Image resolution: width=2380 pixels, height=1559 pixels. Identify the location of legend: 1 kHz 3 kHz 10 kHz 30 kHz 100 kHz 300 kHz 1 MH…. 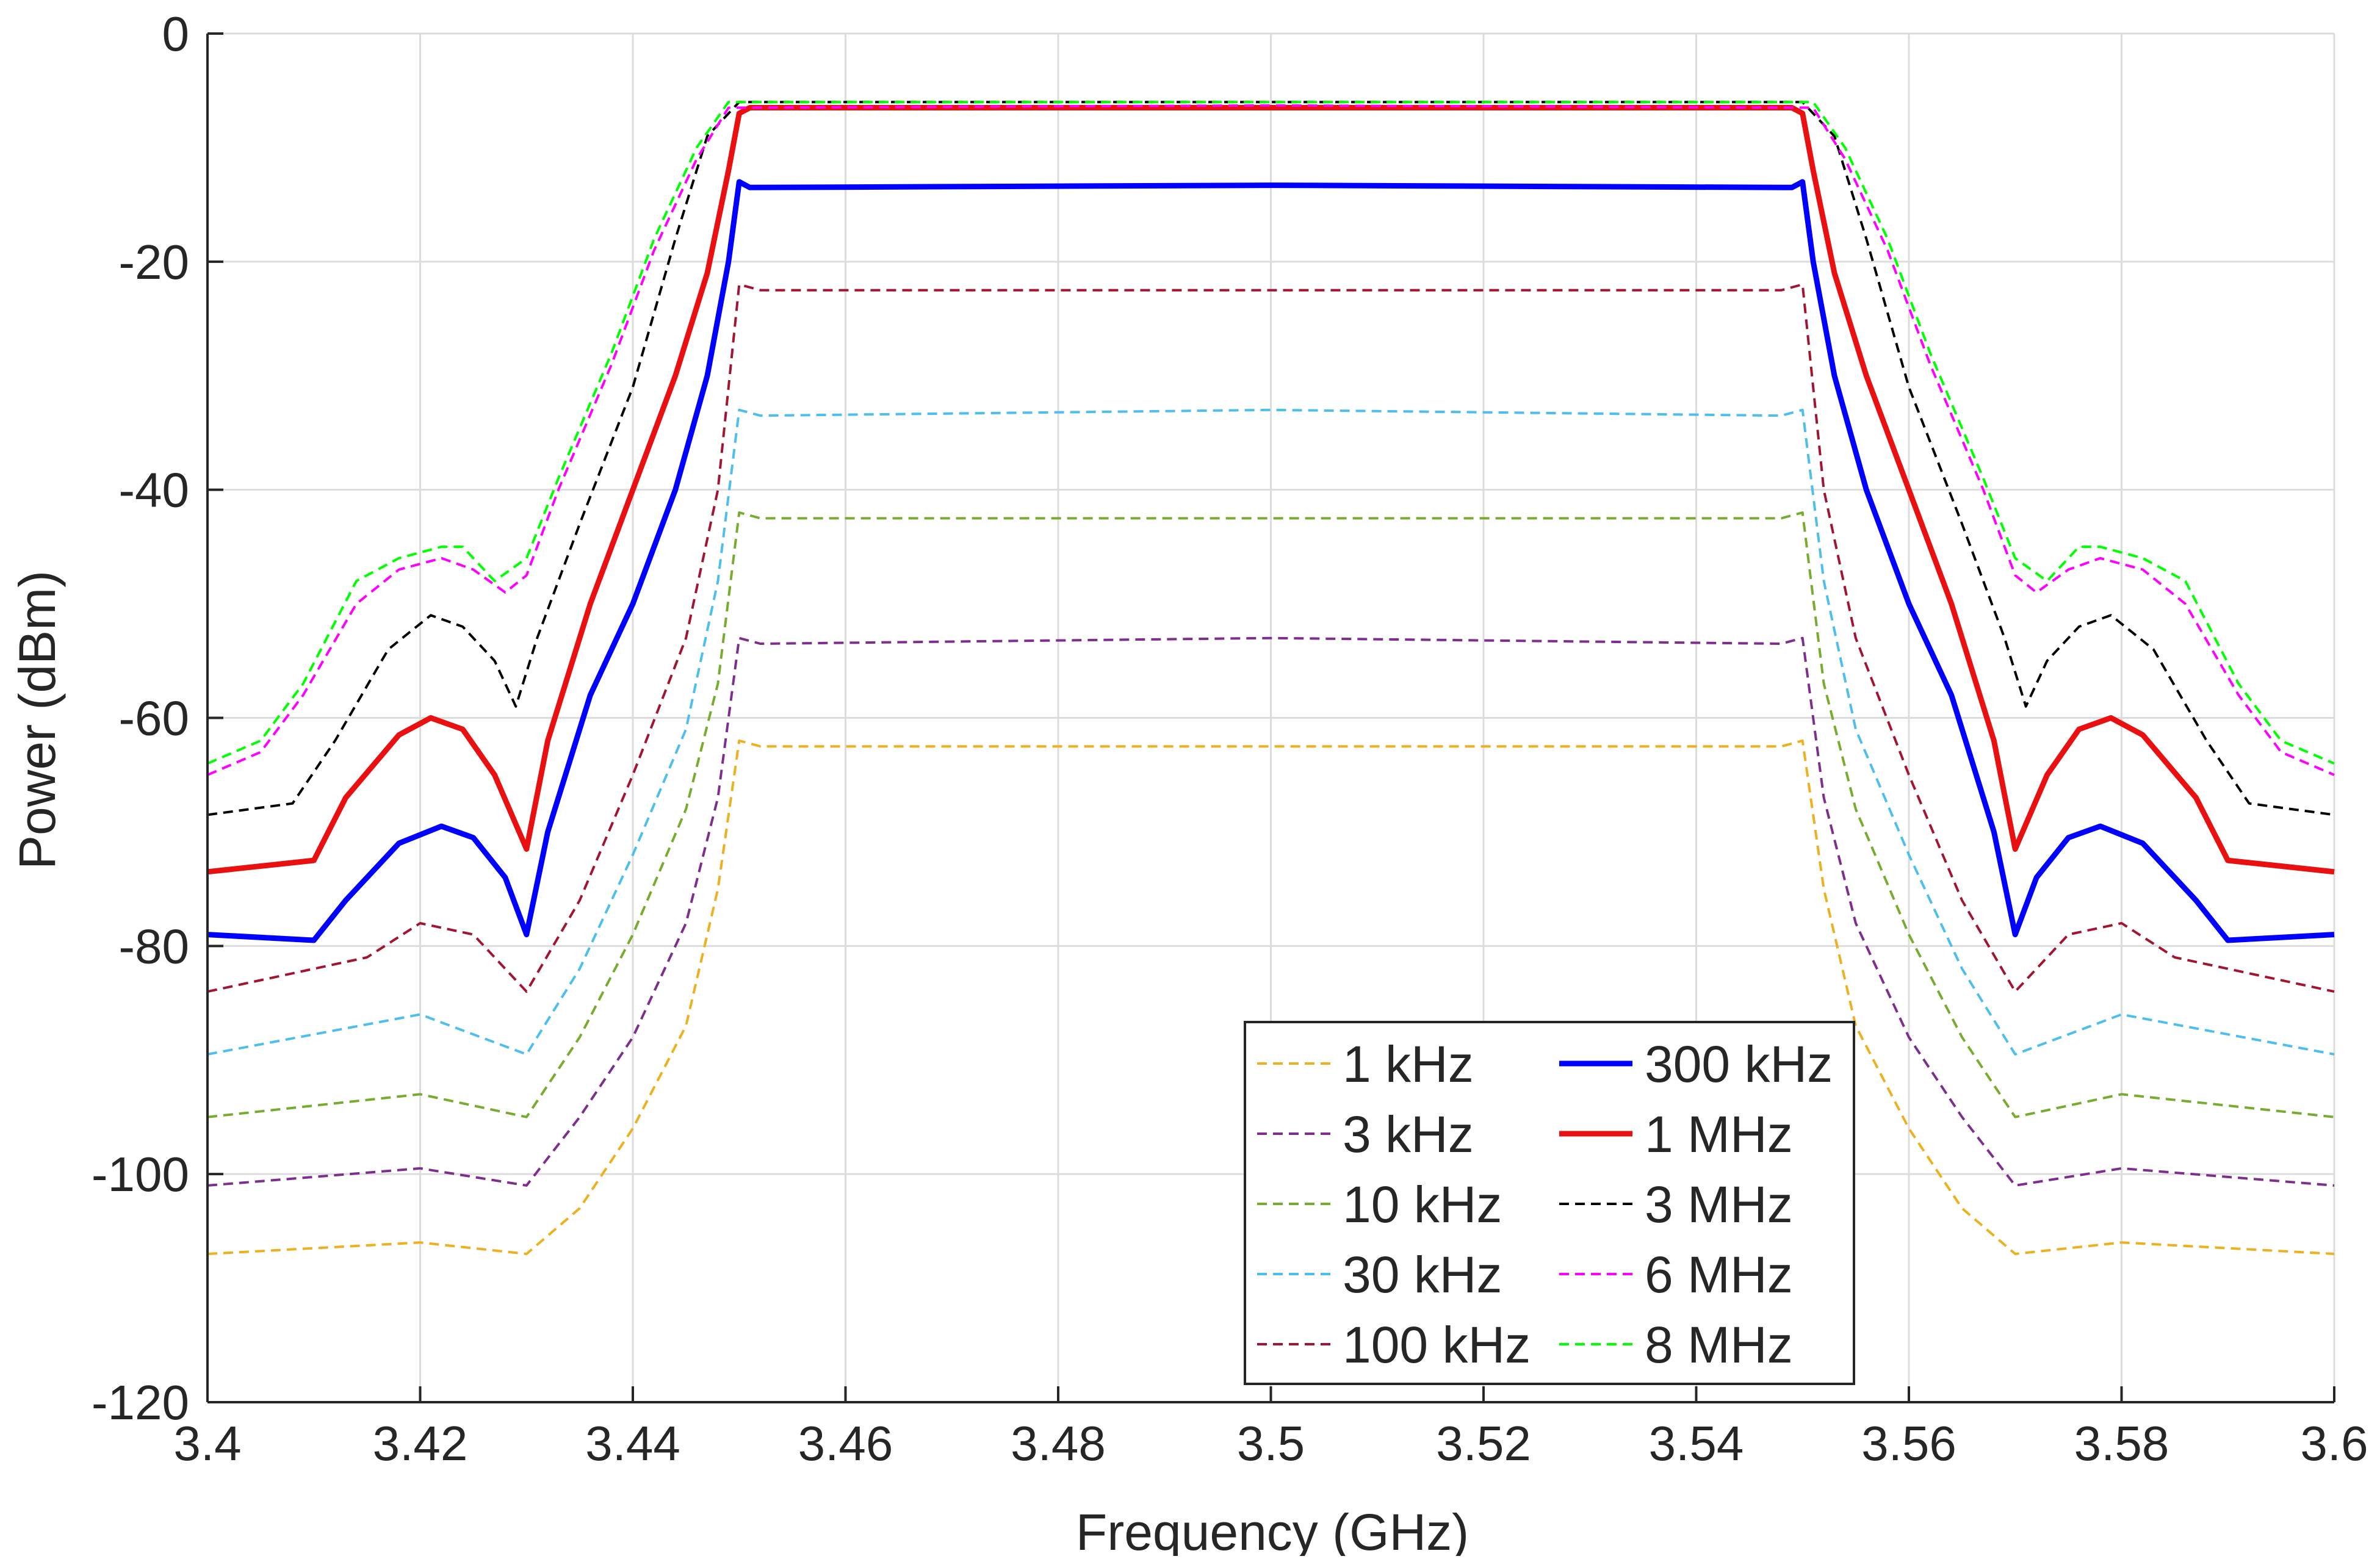
(1549, 1203).